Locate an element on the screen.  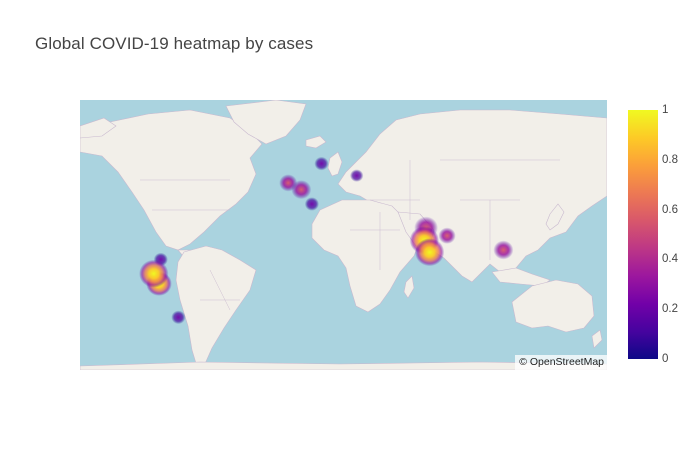
indonesia is located at coordinates (521, 277).